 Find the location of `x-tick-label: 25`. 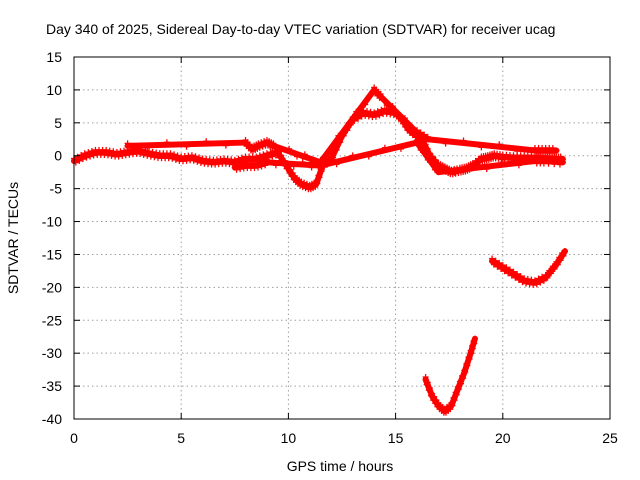

x-tick-label: 25 is located at coordinates (610, 438).